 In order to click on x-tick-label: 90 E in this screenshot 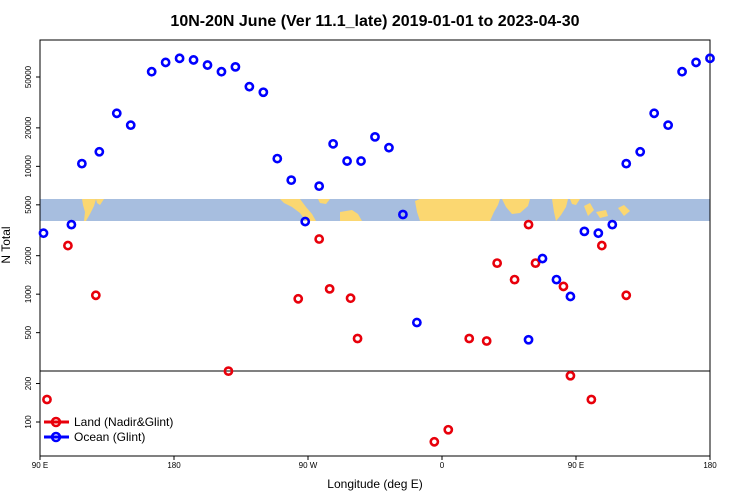, I will do `click(576, 465)`.